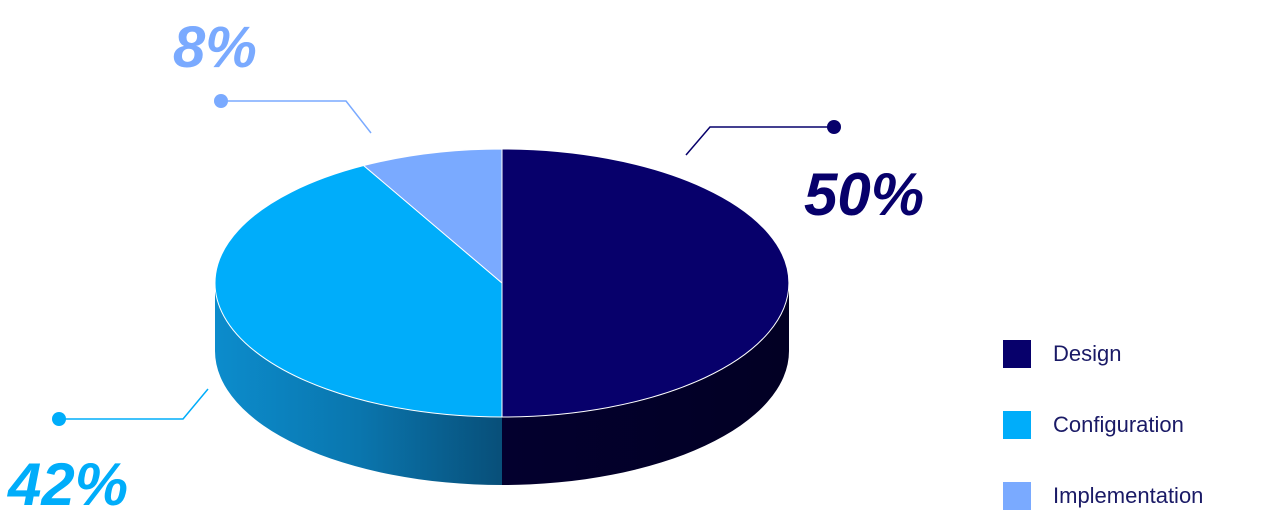  What do you see at coordinates (67, 480) in the screenshot?
I see `data-label-configuration: 42%` at bounding box center [67, 480].